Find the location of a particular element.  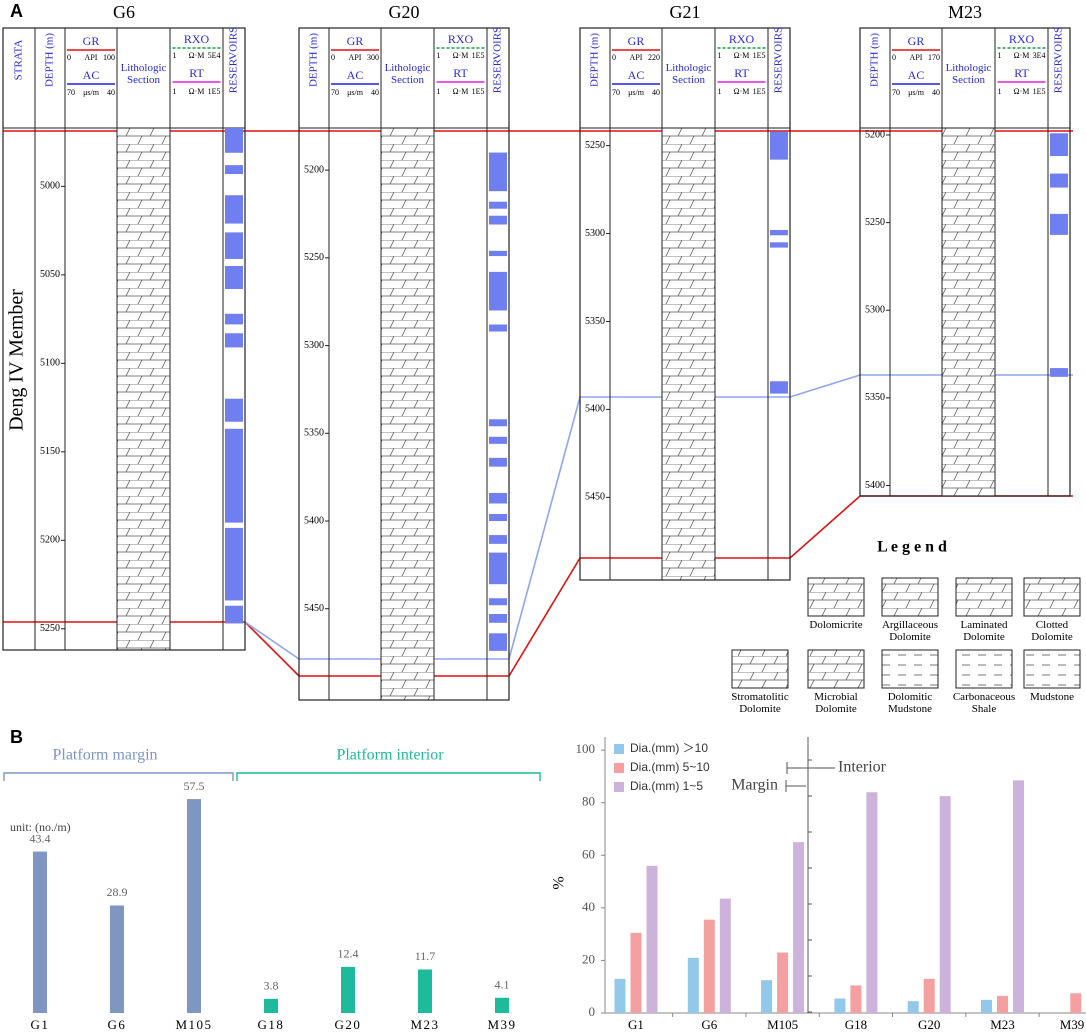

x-tick-label: G20 is located at coordinates (929, 1024).